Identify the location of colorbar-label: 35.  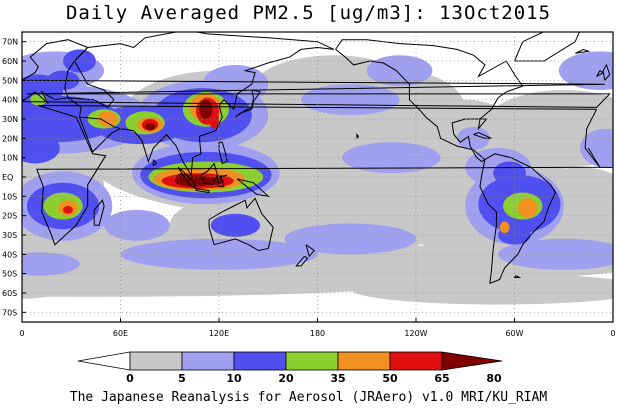
(337, 378).